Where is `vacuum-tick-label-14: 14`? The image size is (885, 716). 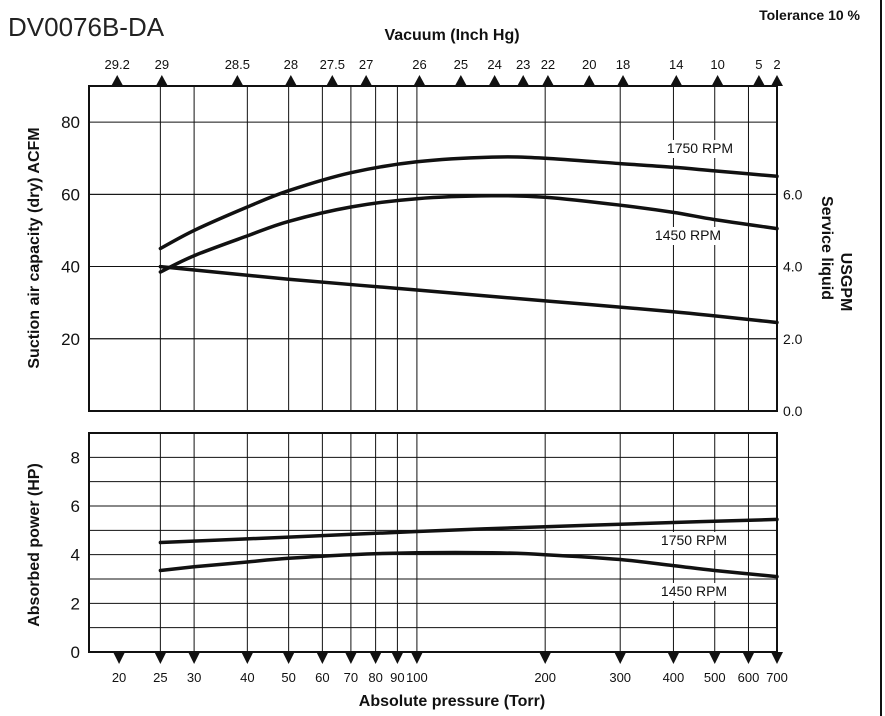 vacuum-tick-label-14: 14 is located at coordinates (676, 64).